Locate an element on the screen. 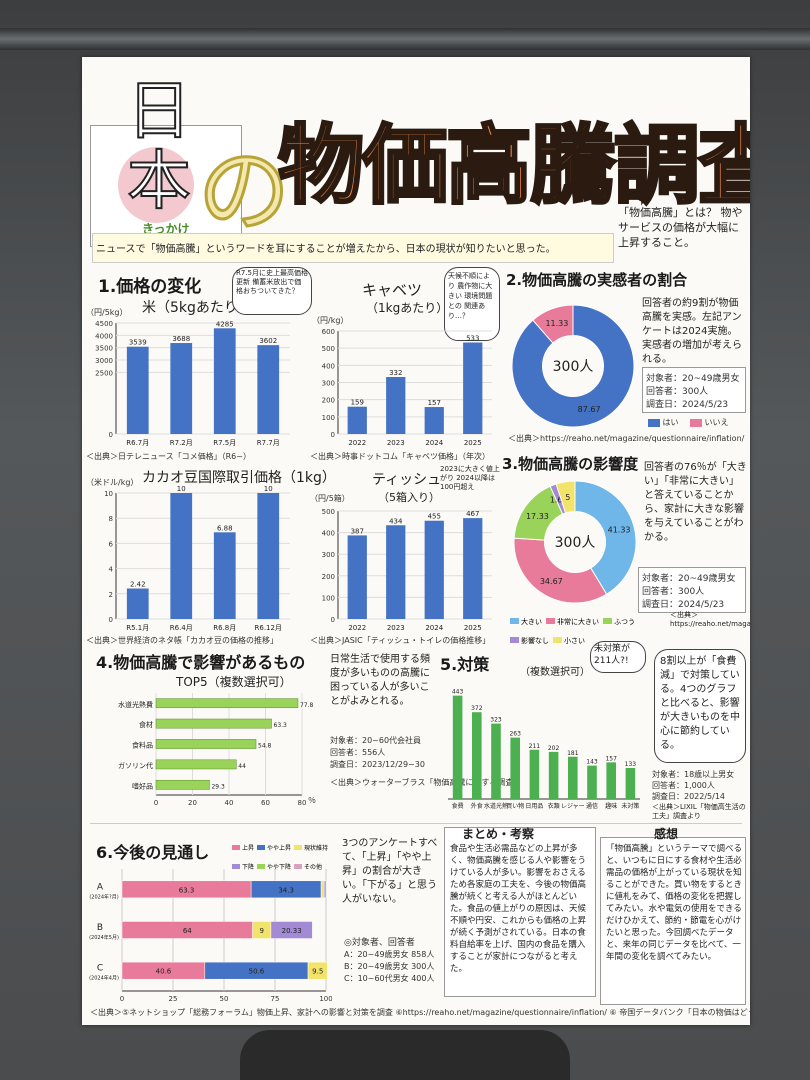 This screenshot has width=810, height=1080. tissue-unit: （円/5箱） is located at coordinates (330, 498).